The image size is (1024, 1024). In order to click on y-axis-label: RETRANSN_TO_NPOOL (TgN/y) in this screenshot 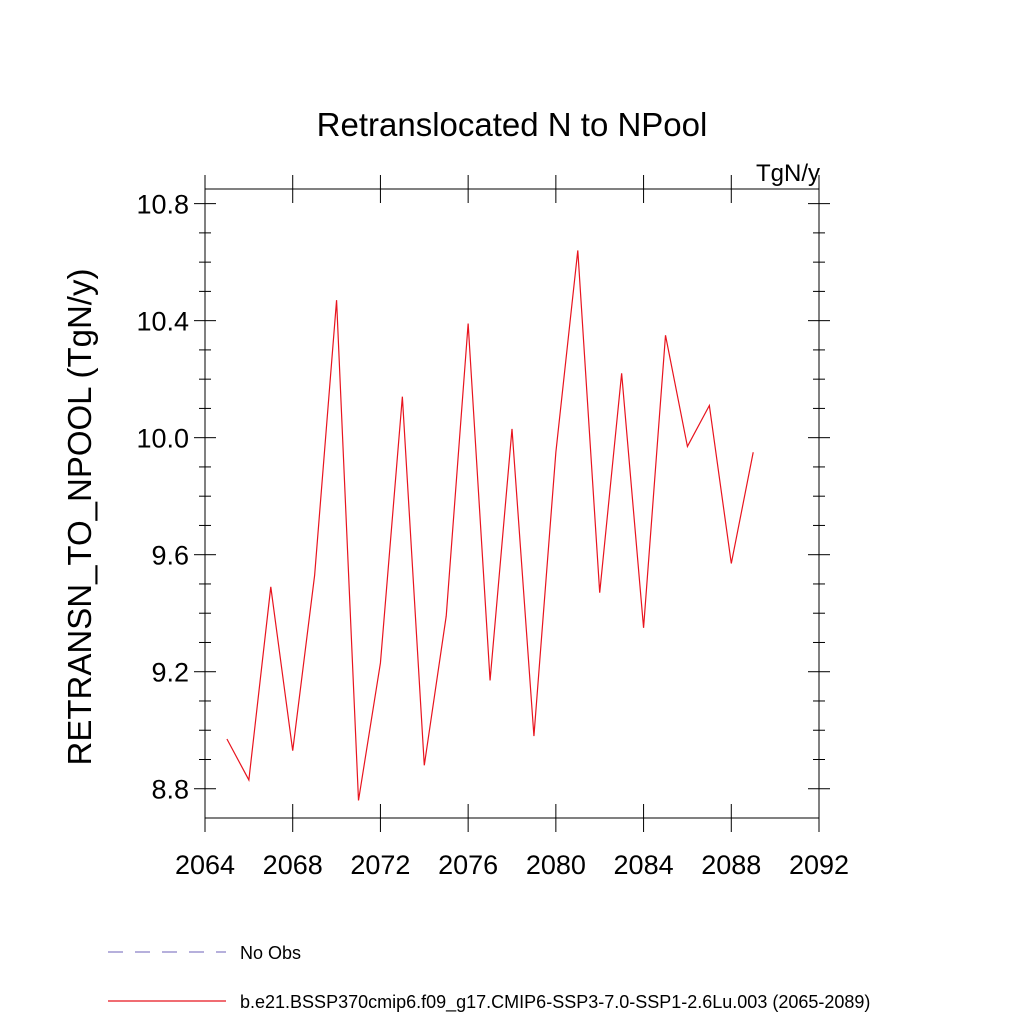, I will do `click(79, 517)`.